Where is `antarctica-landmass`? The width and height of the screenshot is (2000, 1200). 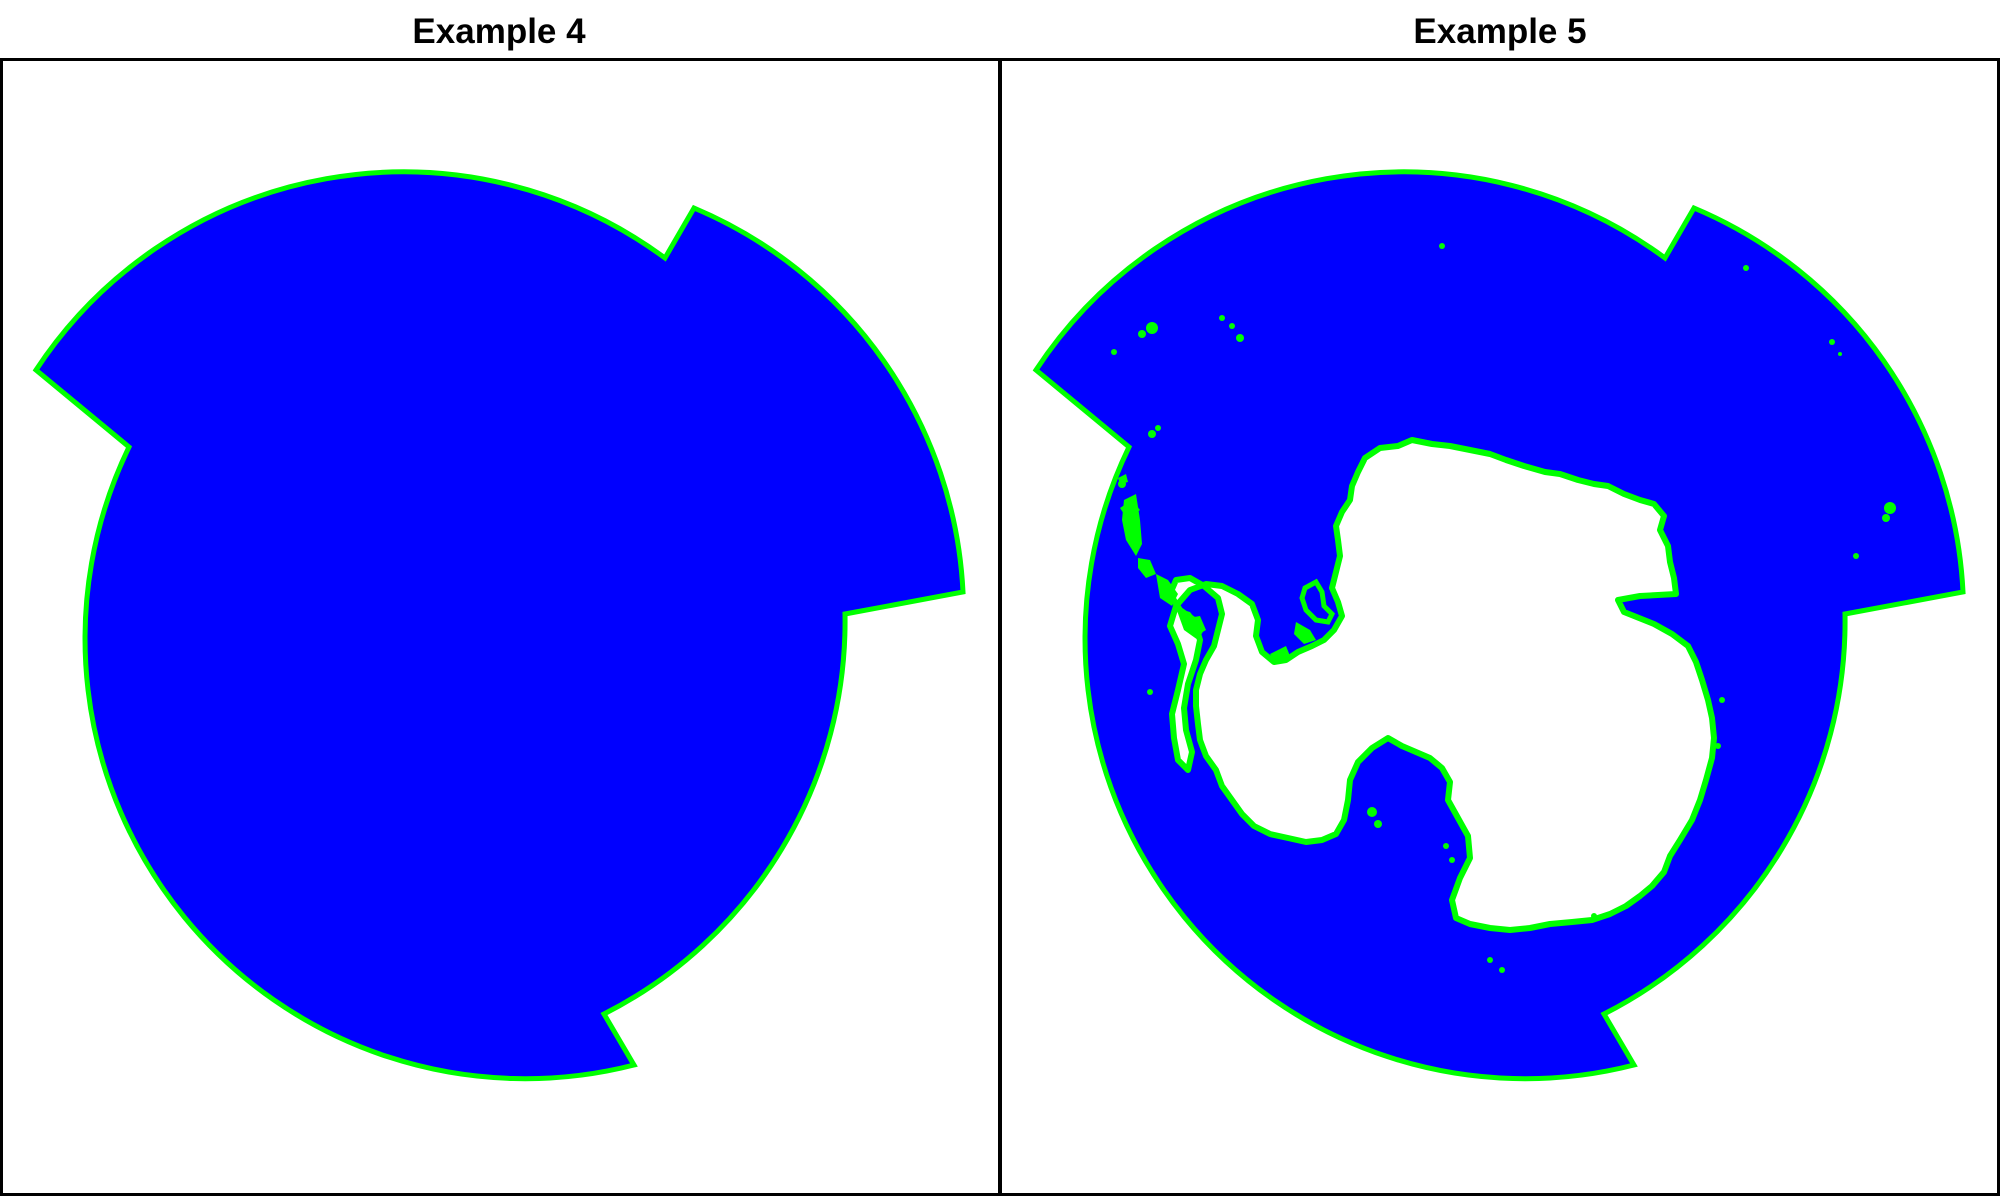 antarctica-landmass is located at coordinates (1442, 685).